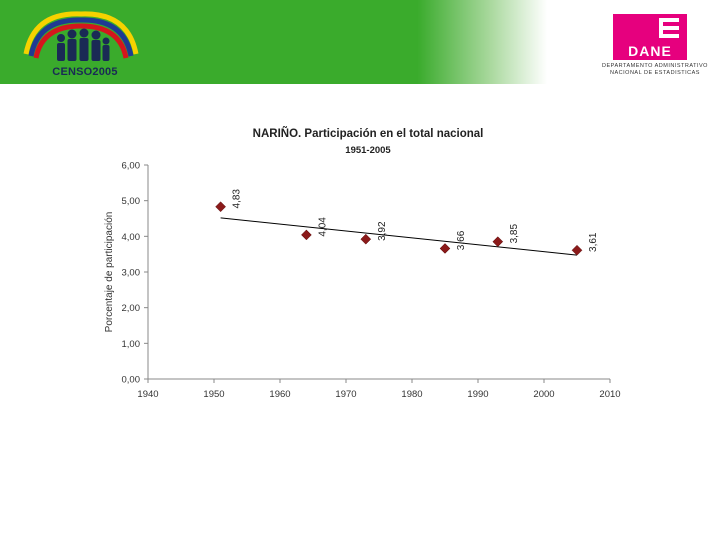  Describe the element at coordinates (109, 272) in the screenshot. I see `y-axis-label: Porcentaje de participación` at that location.